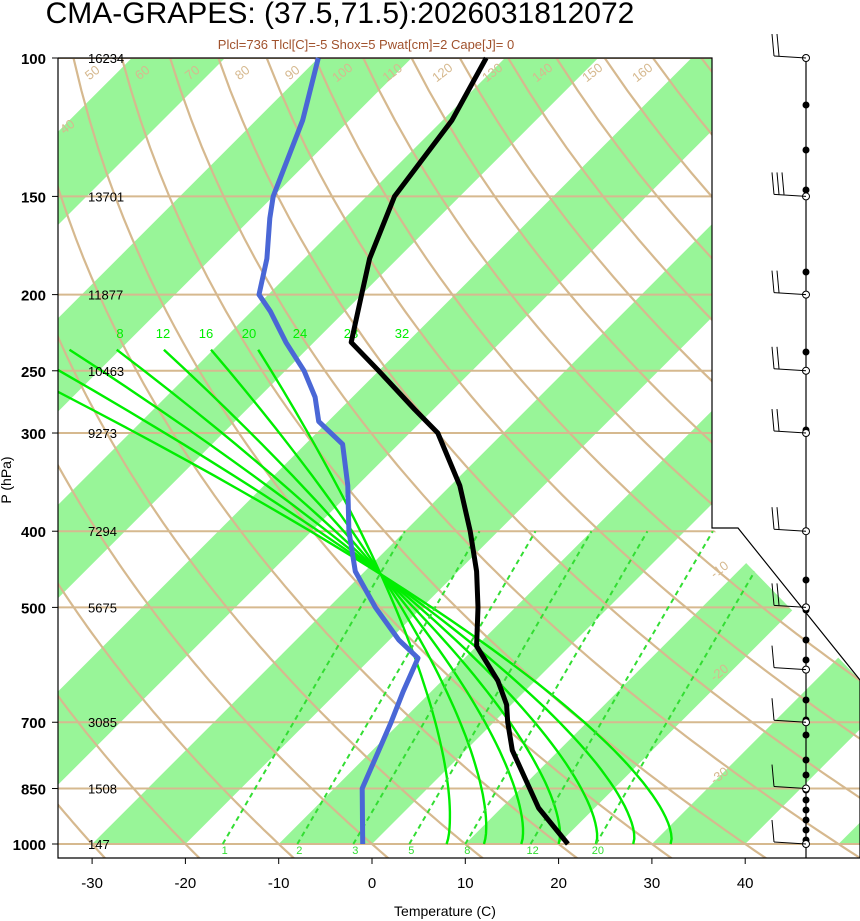 The width and height of the screenshot is (860, 921). What do you see at coordinates (119, 333) in the screenshot?
I see `moist-adiabat-label: 8` at bounding box center [119, 333].